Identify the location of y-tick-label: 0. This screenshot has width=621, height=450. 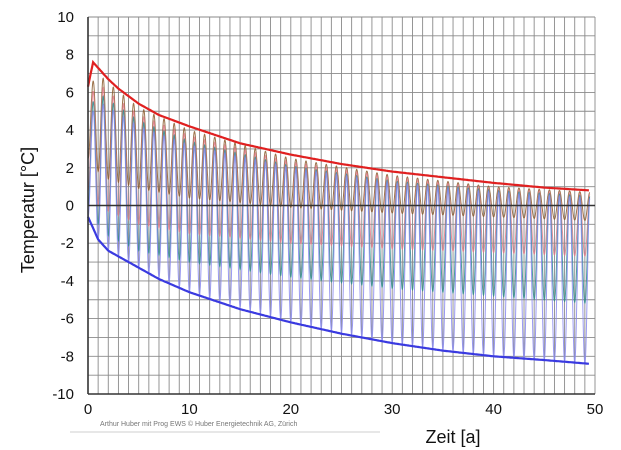
(70, 206).